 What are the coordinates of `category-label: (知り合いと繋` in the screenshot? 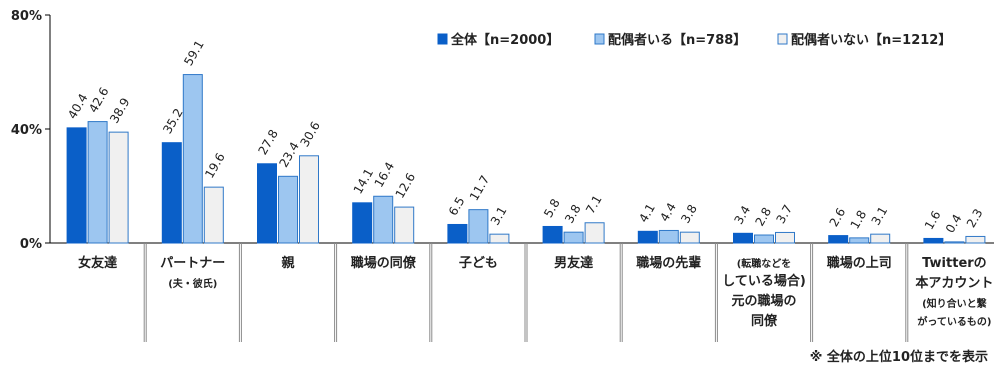 It's located at (955, 303).